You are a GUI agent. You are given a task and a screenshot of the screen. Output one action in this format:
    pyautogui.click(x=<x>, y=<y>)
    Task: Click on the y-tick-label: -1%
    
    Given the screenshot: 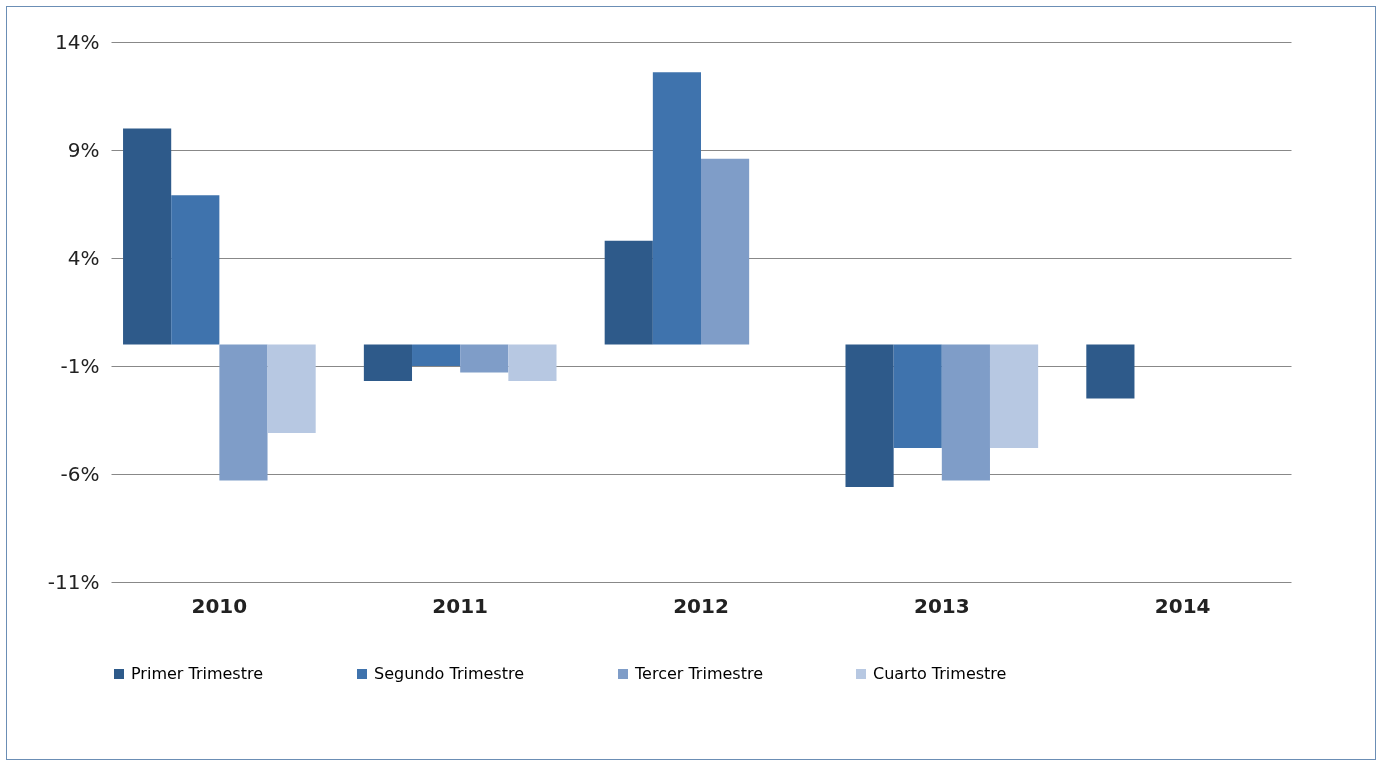 What is the action you would take?
    pyautogui.click(x=80, y=365)
    